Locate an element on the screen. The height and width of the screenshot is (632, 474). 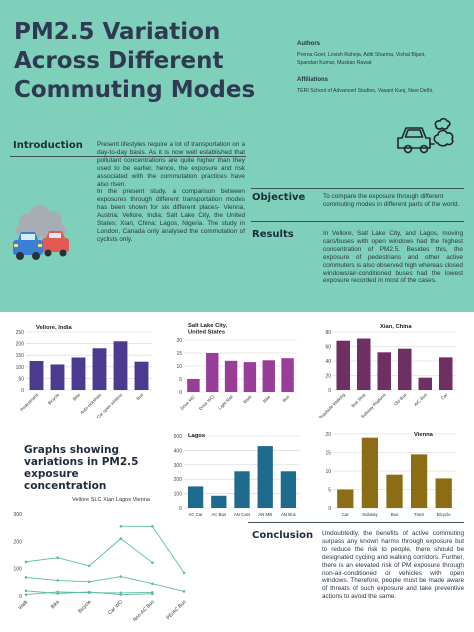
conclusion-divider is located at coordinates (356, 522).